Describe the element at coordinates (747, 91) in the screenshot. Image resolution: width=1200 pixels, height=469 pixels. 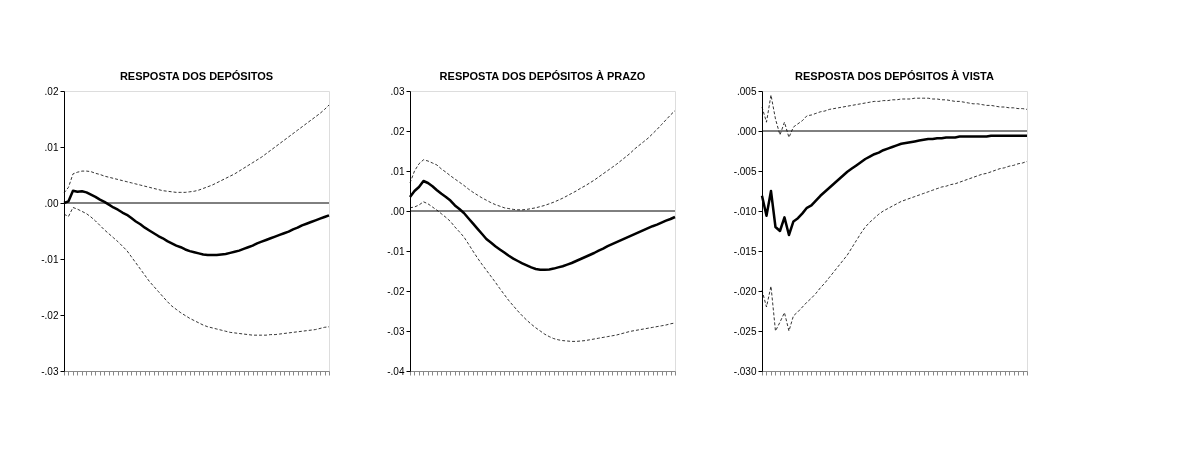
I see `y-tick-label: .005` at that location.